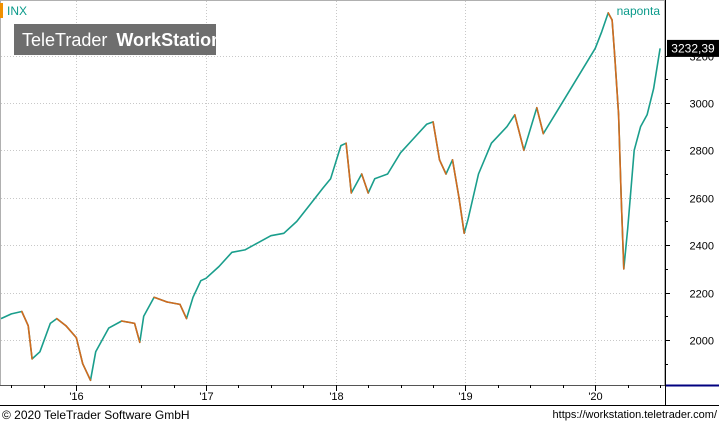 Image resolution: width=719 pixels, height=425 pixels. I want to click on last-value-box, so click(693, 48).